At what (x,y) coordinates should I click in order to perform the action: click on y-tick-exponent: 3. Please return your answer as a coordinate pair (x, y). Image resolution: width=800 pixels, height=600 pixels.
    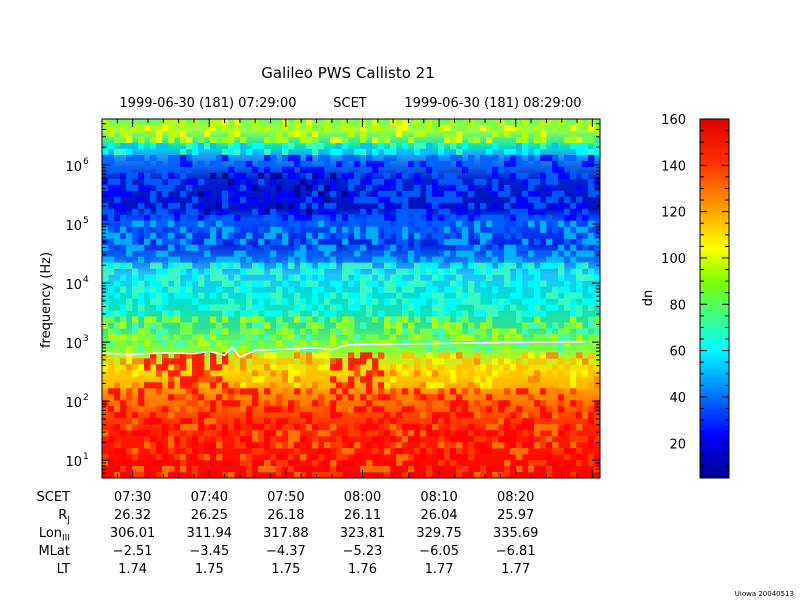
    Looking at the image, I should click on (86, 339).